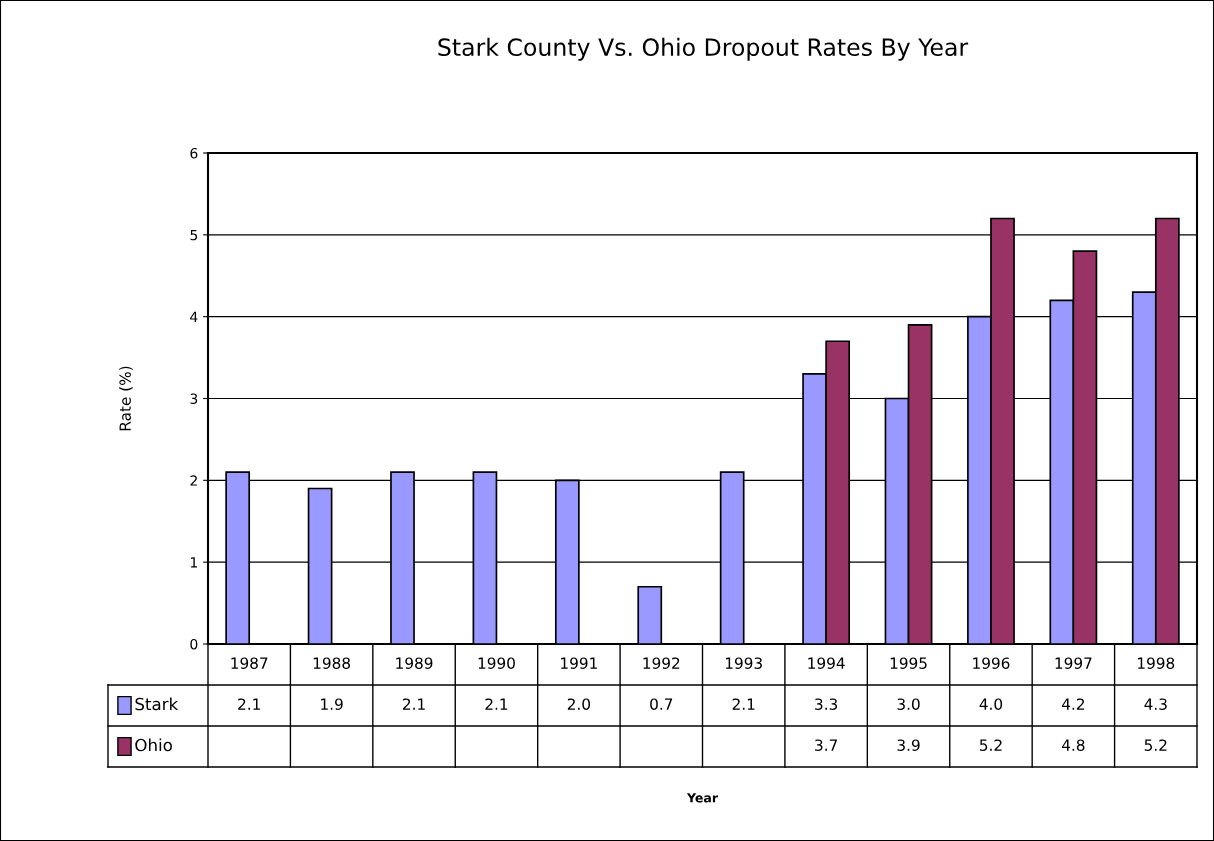 The image size is (1214, 841). I want to click on y-tick-label: 3, so click(194, 398).